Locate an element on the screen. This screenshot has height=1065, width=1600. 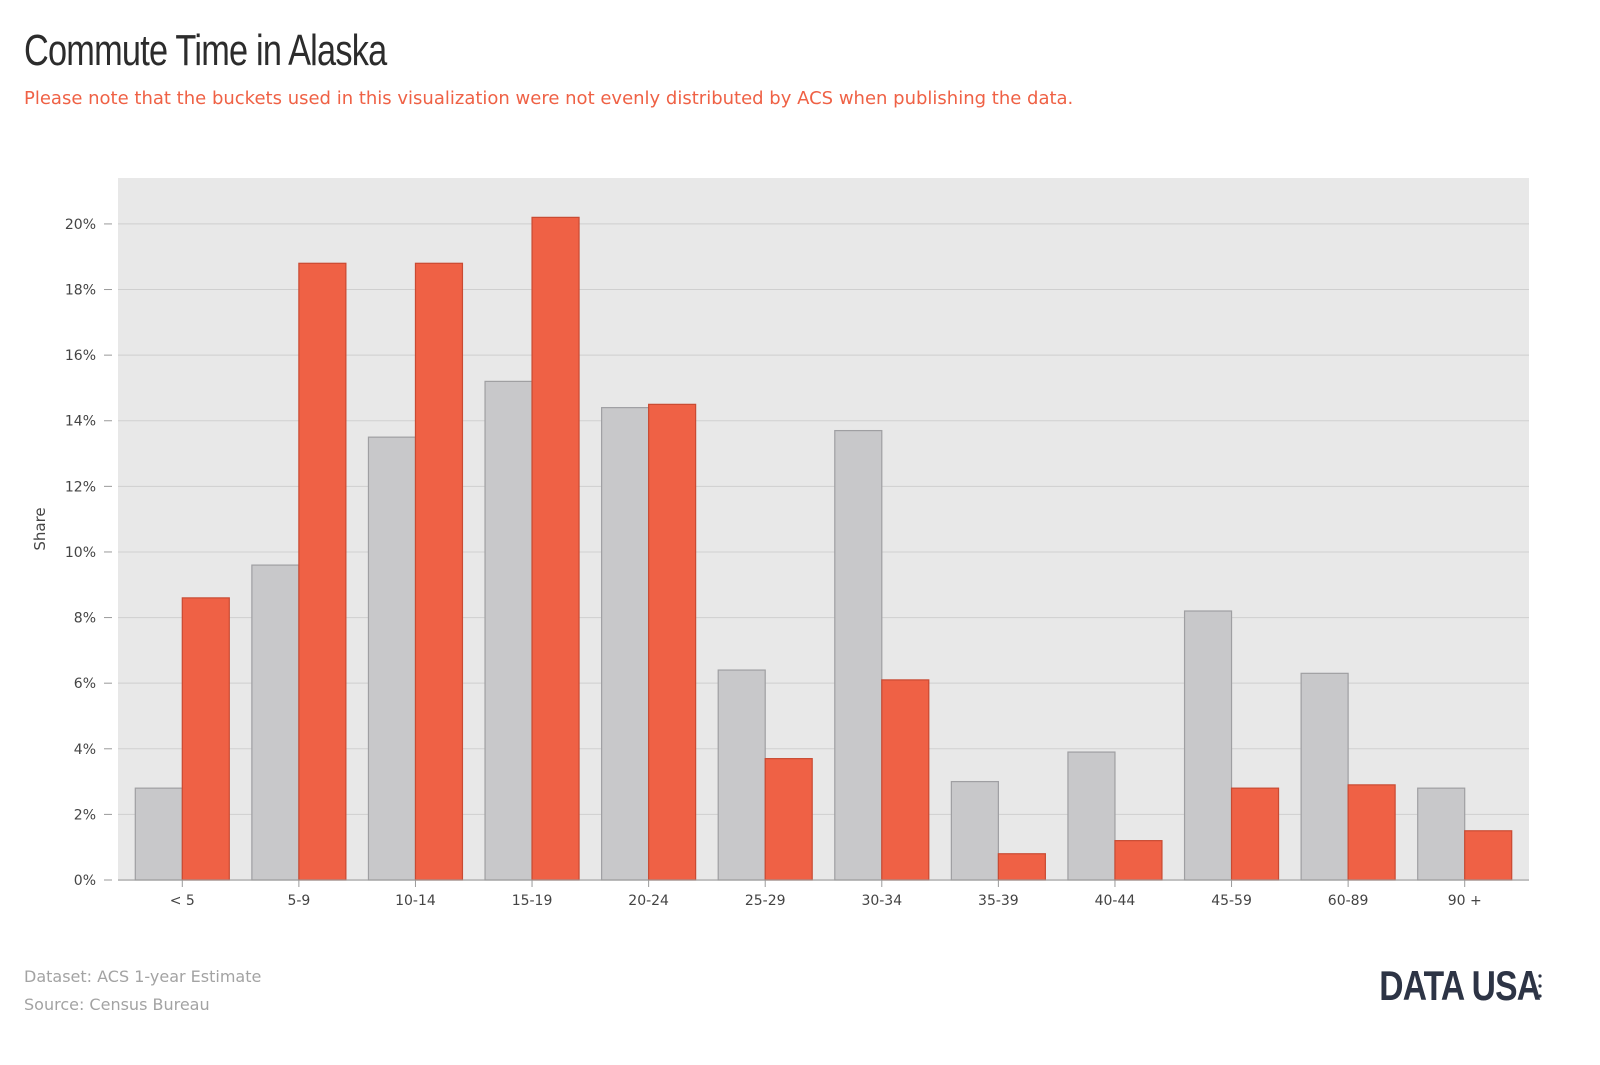
y-tick-label: 4% is located at coordinates (85, 750).